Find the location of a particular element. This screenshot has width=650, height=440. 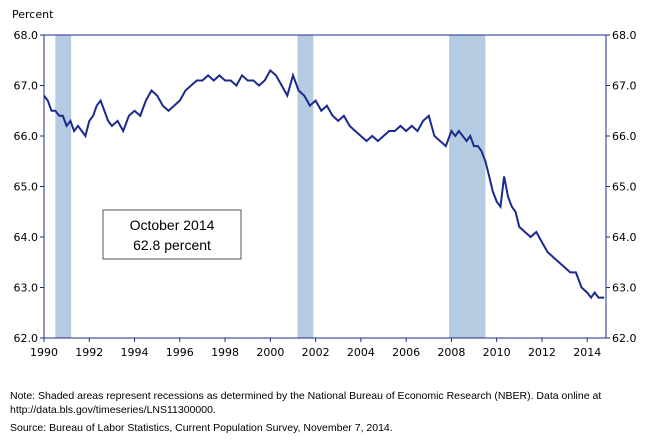

x-tick-label: 1998 is located at coordinates (225, 352).